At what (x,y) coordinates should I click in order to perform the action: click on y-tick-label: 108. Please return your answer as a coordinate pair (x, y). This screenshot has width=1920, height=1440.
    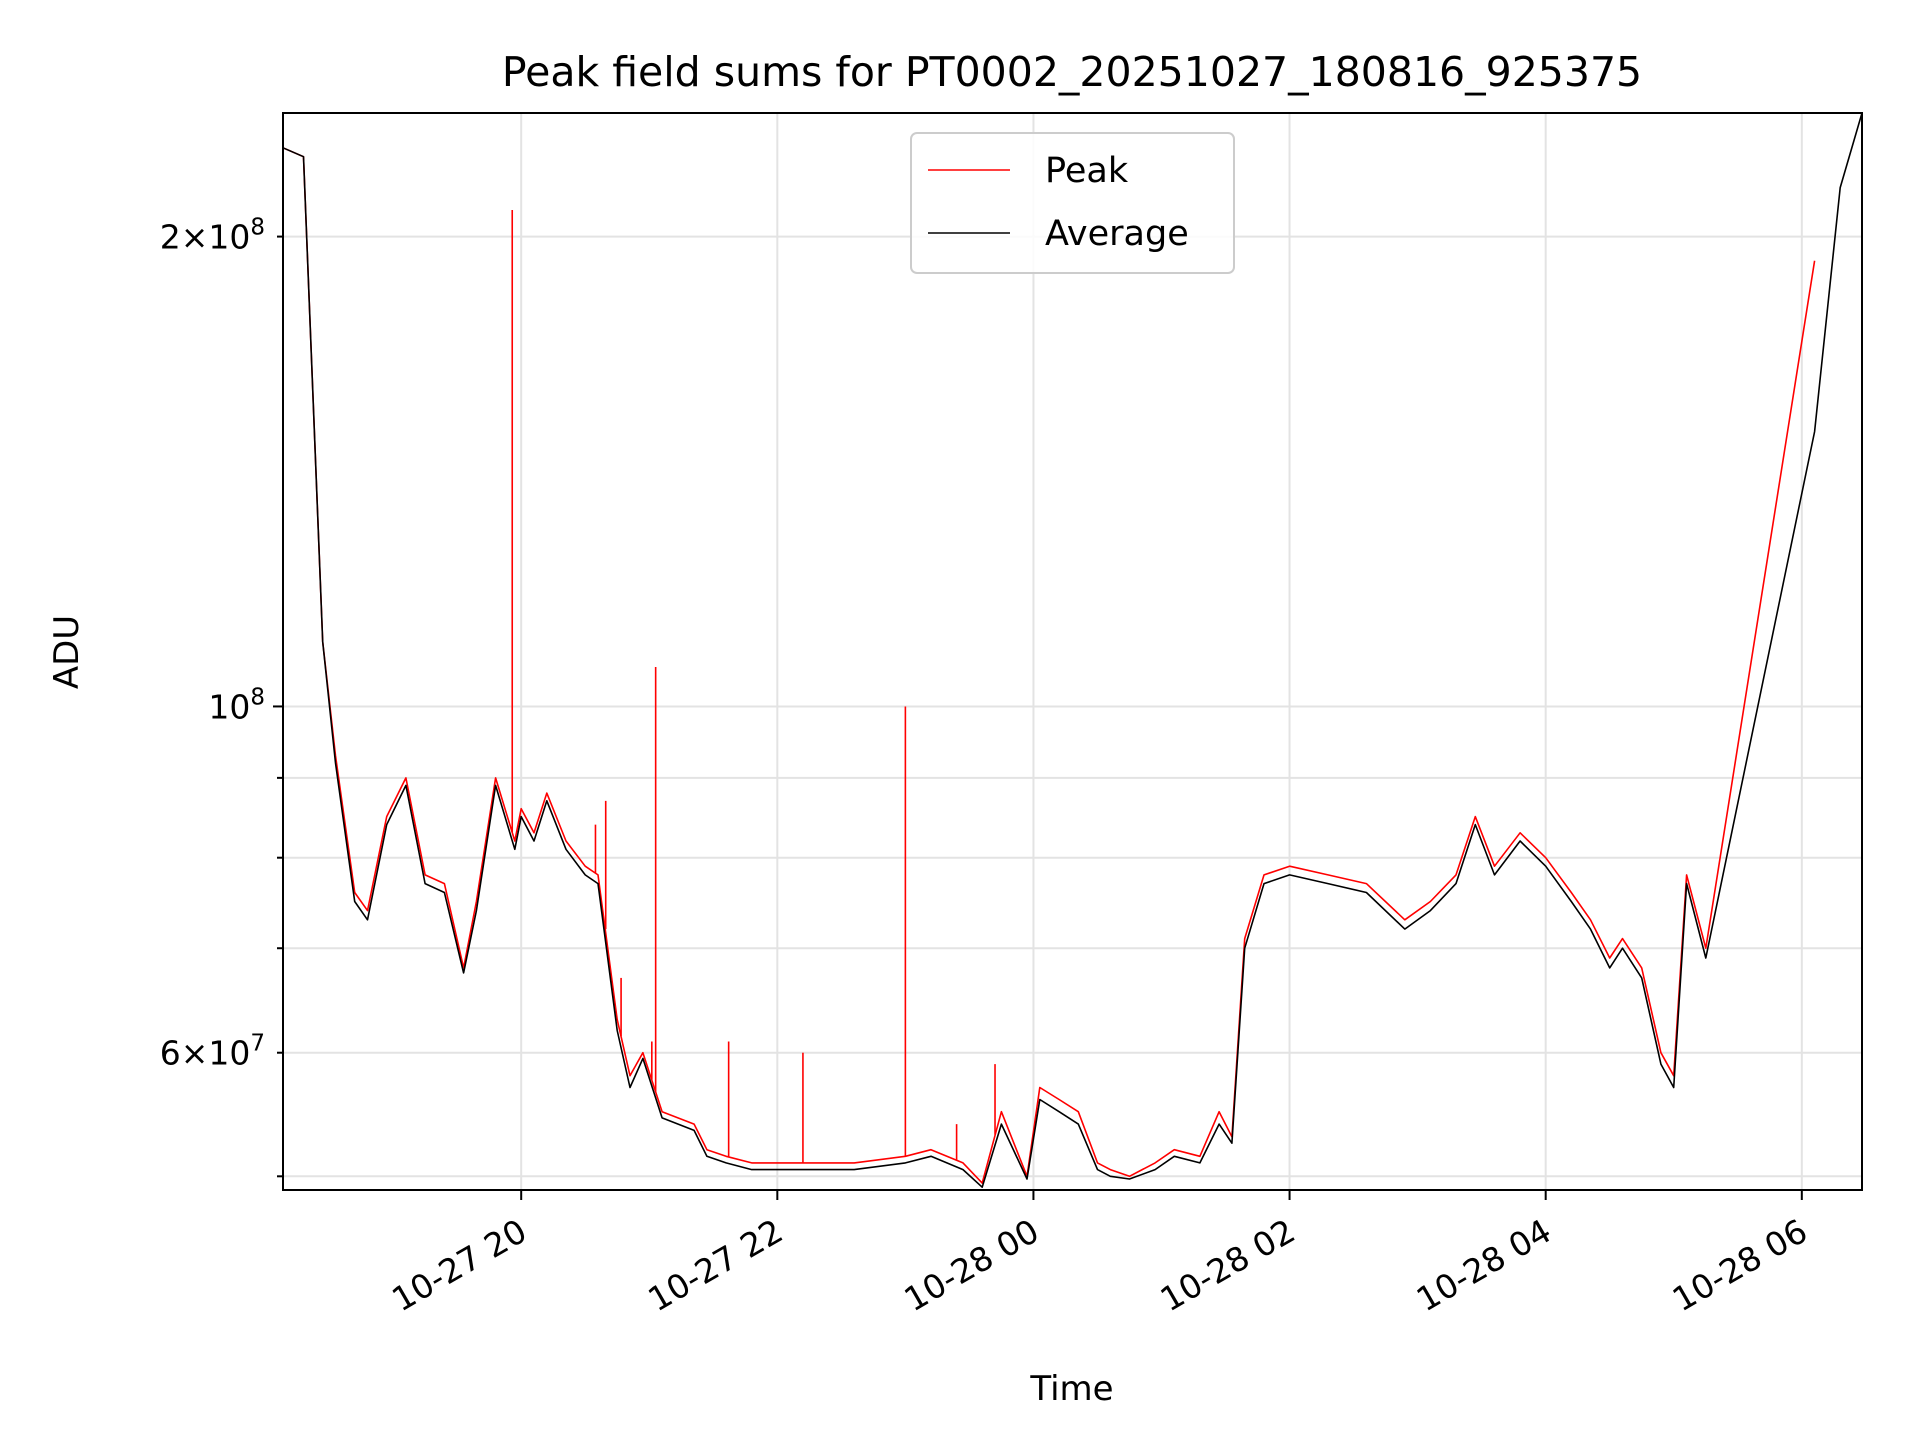
    Looking at the image, I should click on (236, 705).